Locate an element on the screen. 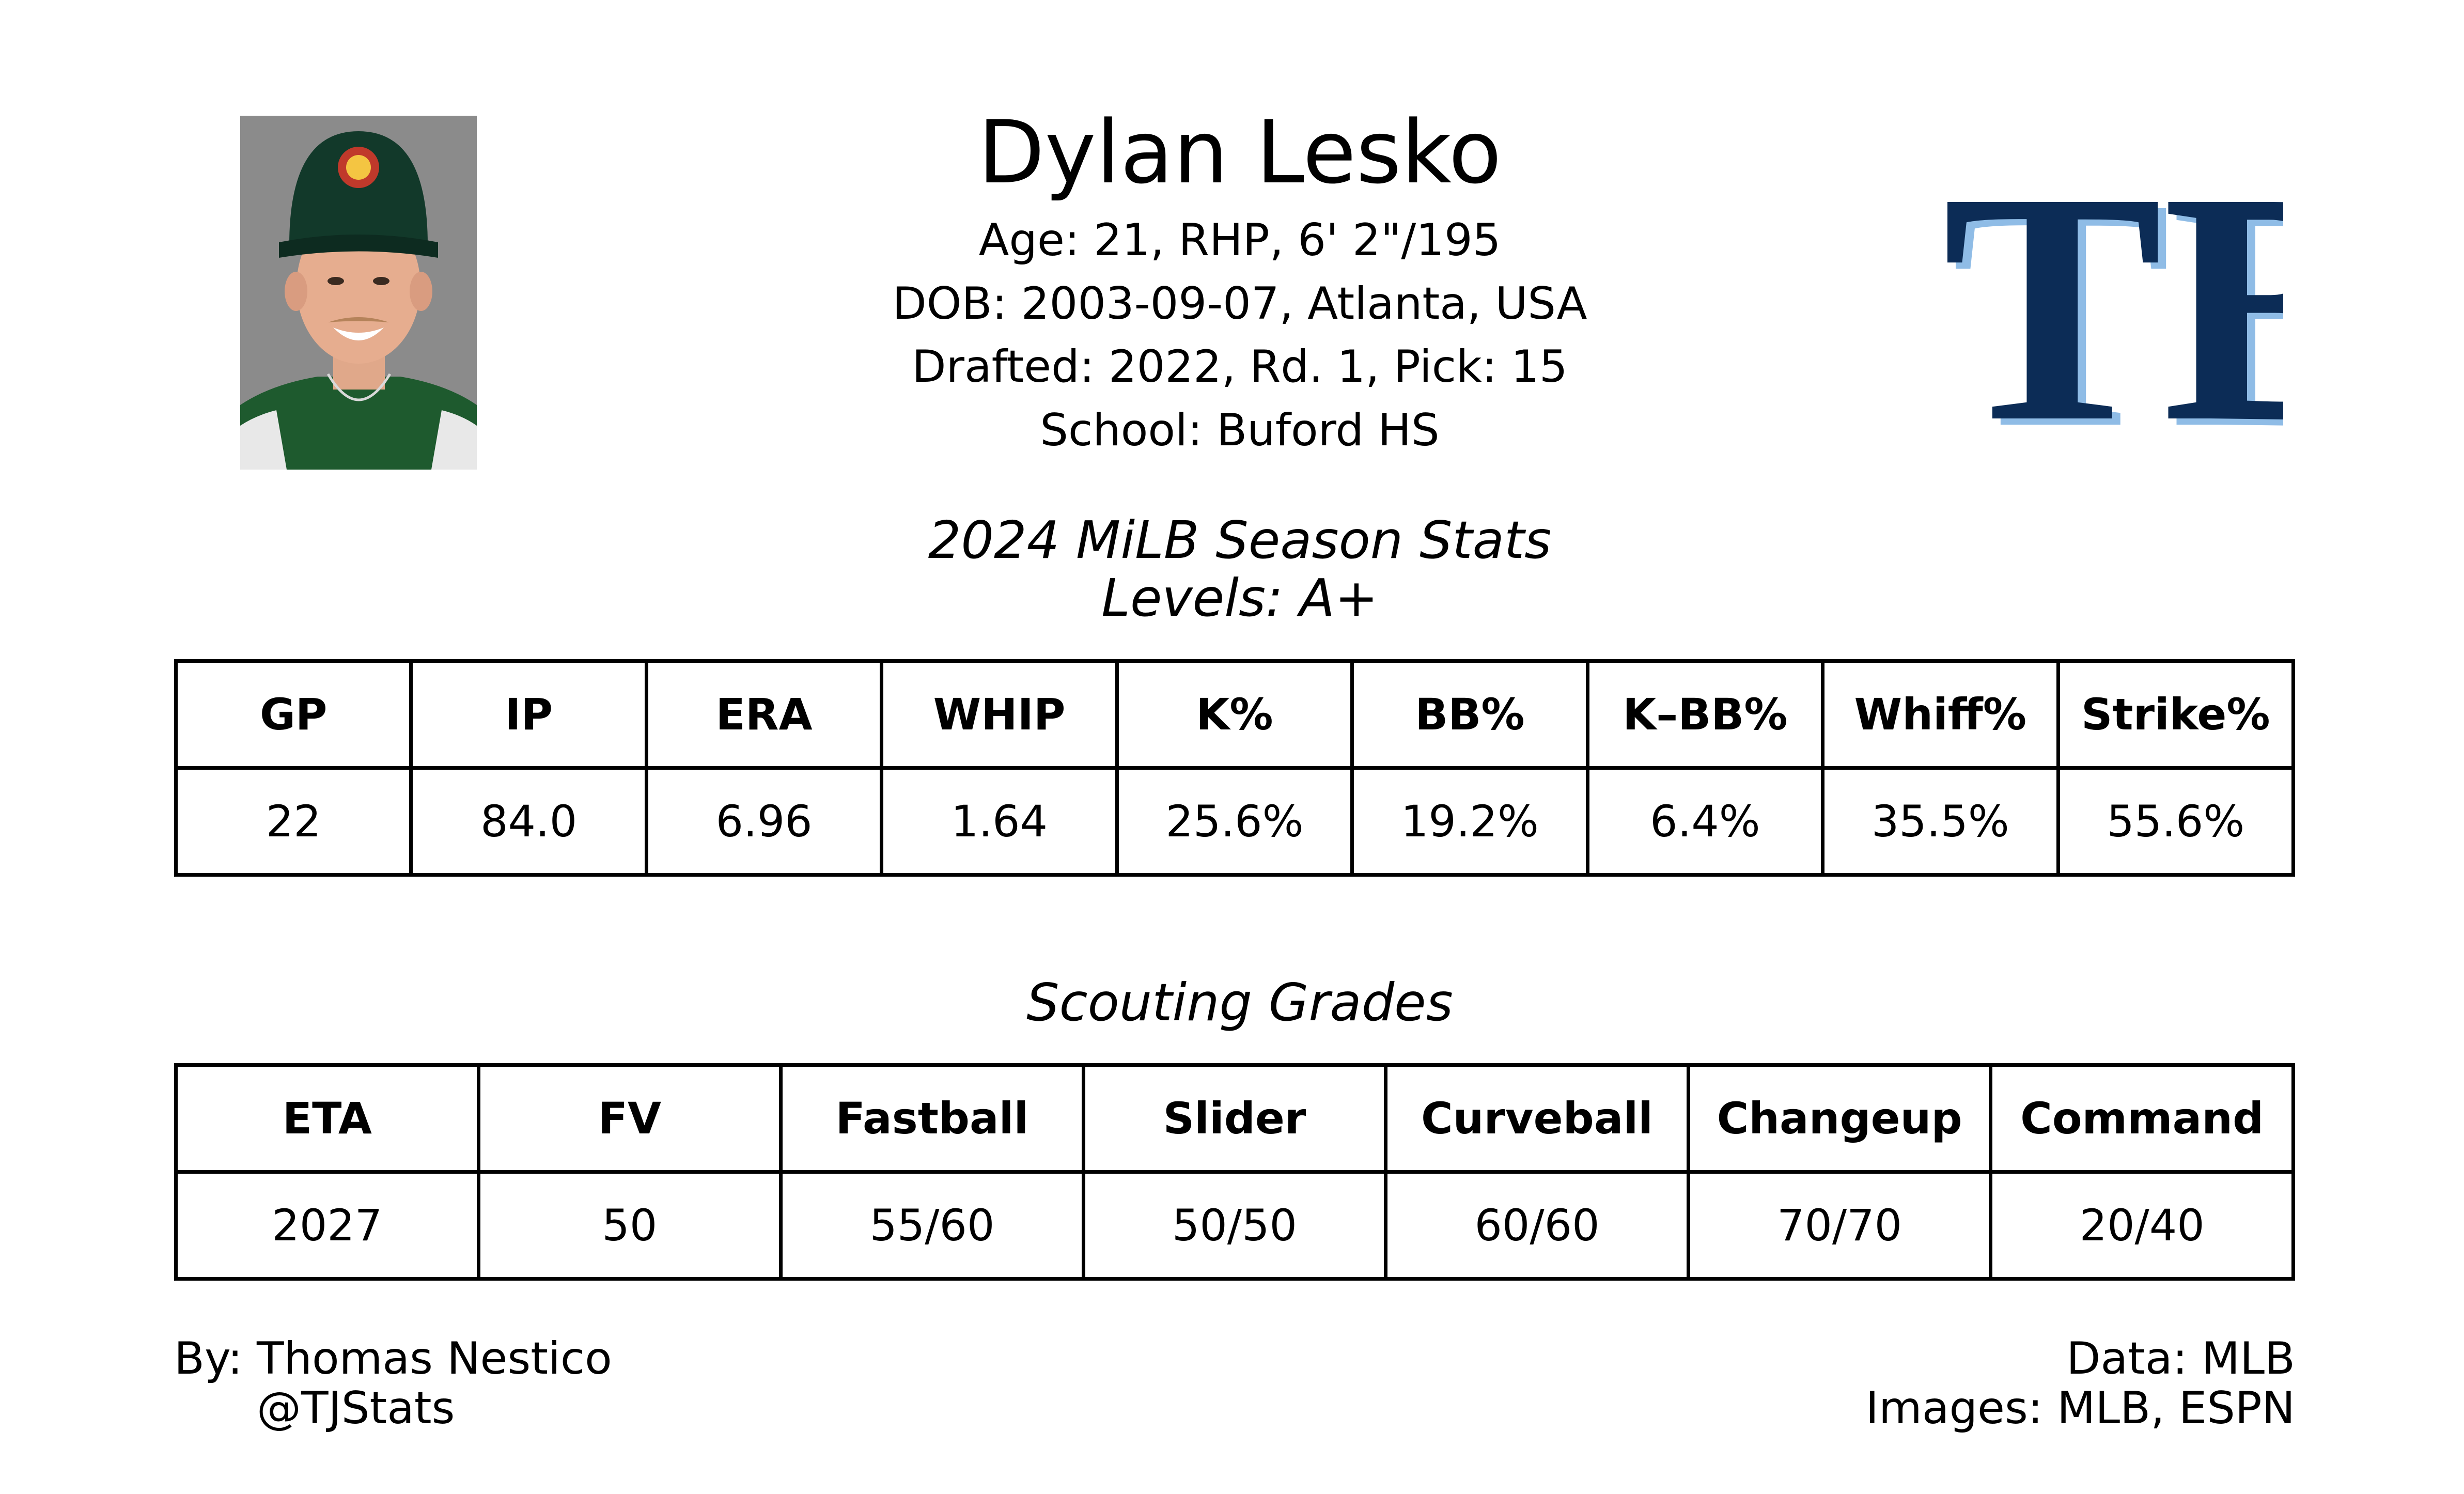 The height and width of the screenshot is (1494, 2464). grades-value-cell: 2027 is located at coordinates (327, 1226).